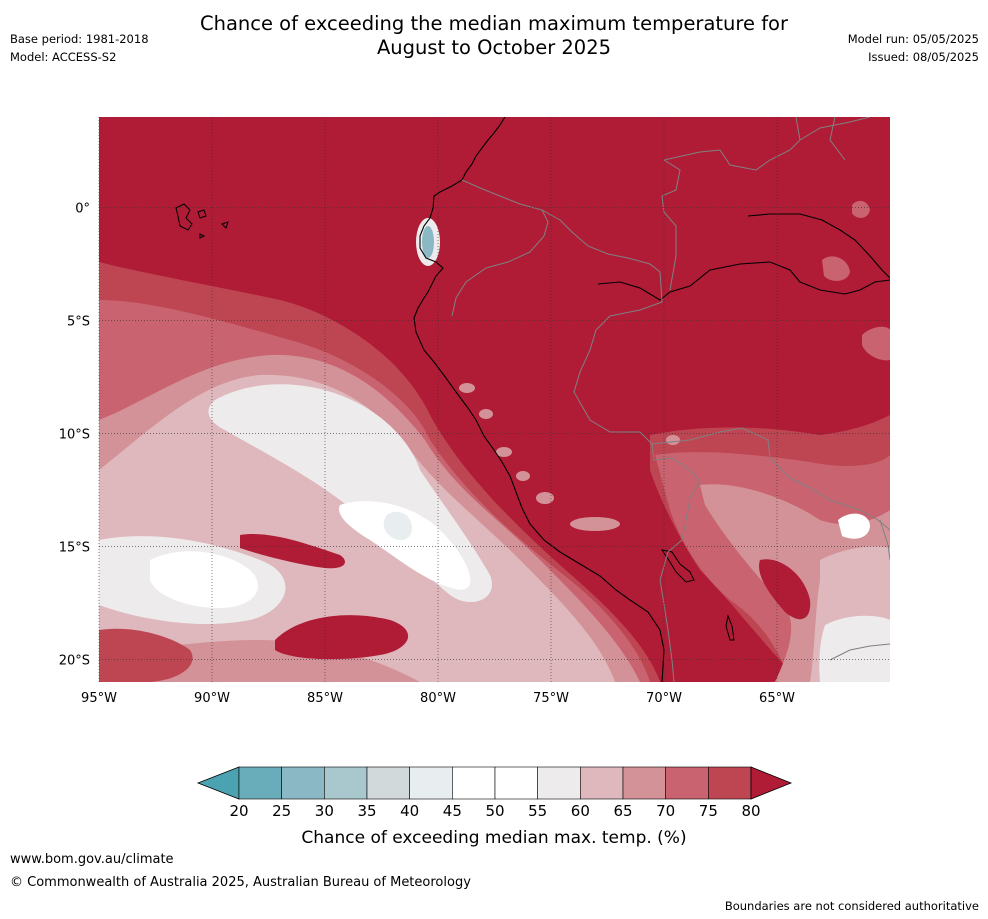 The width and height of the screenshot is (988, 919). I want to click on lon-tick-label: 80°W, so click(438, 698).